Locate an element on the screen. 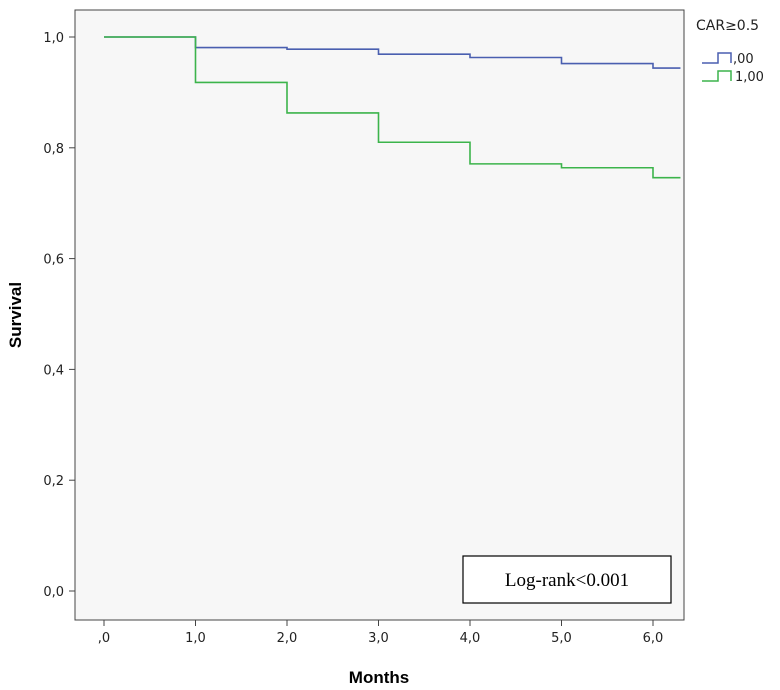 This screenshot has width=780, height=690. x-tick-label: ,0 is located at coordinates (104, 638).